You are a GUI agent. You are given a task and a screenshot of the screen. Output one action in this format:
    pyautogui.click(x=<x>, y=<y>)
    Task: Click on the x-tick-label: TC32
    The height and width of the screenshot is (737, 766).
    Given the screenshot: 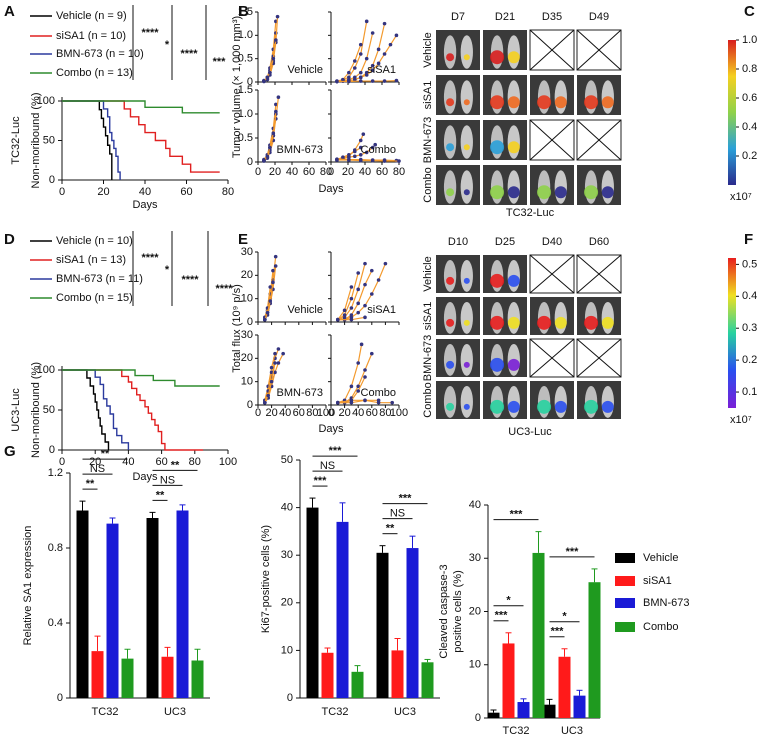 What is the action you would take?
    pyautogui.click(x=105, y=712)
    